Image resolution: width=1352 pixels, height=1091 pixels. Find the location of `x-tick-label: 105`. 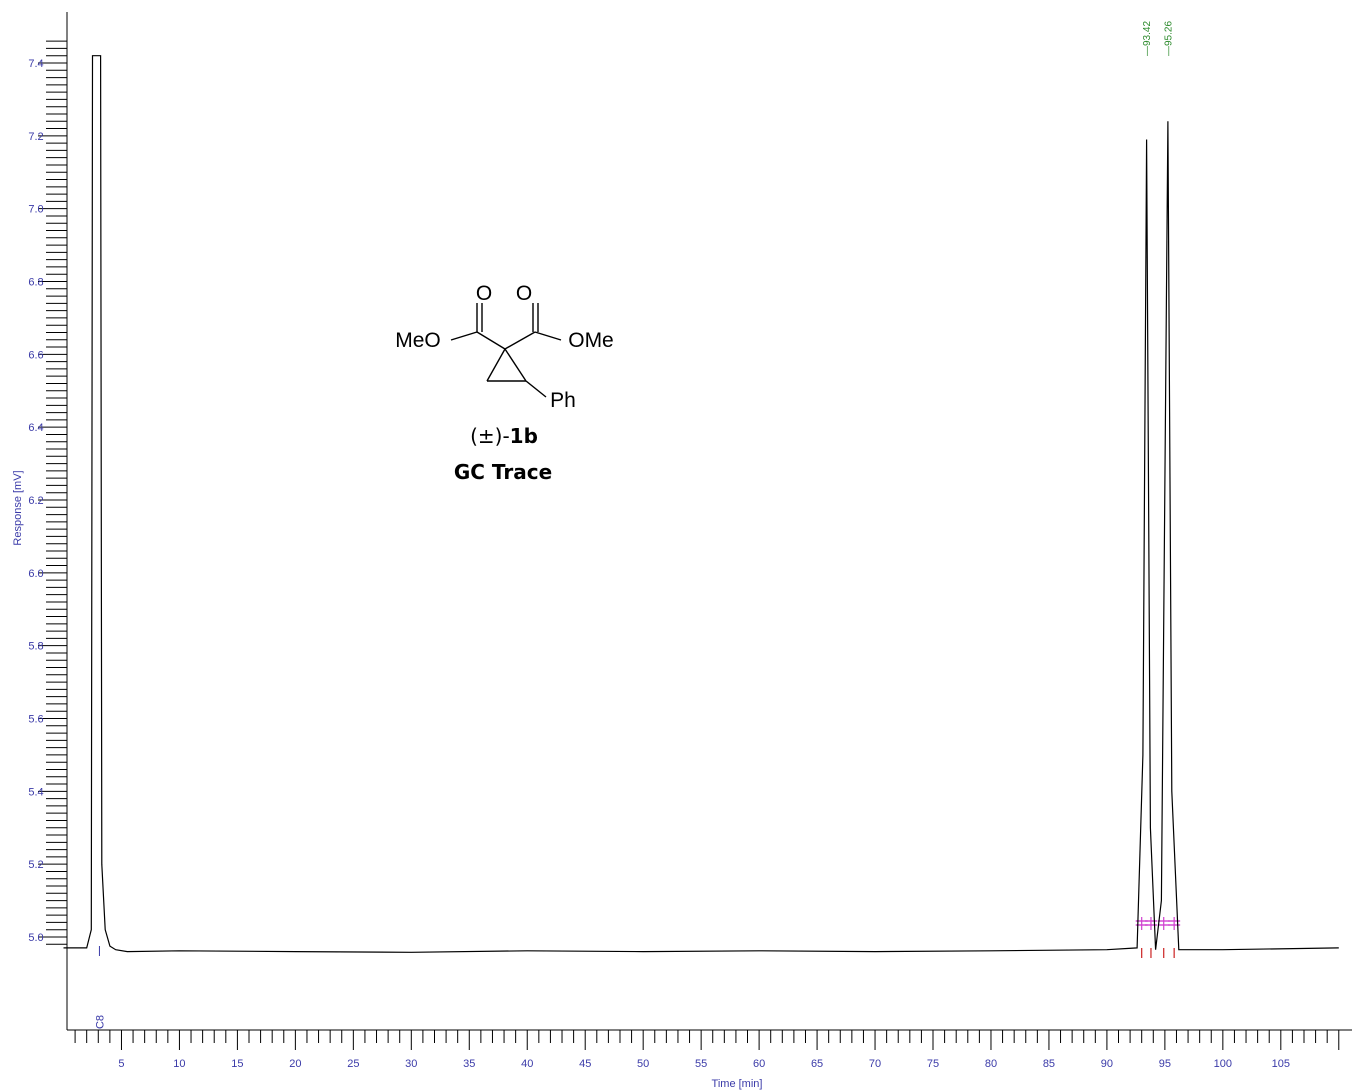

x-tick-label: 105 is located at coordinates (1281, 1064).